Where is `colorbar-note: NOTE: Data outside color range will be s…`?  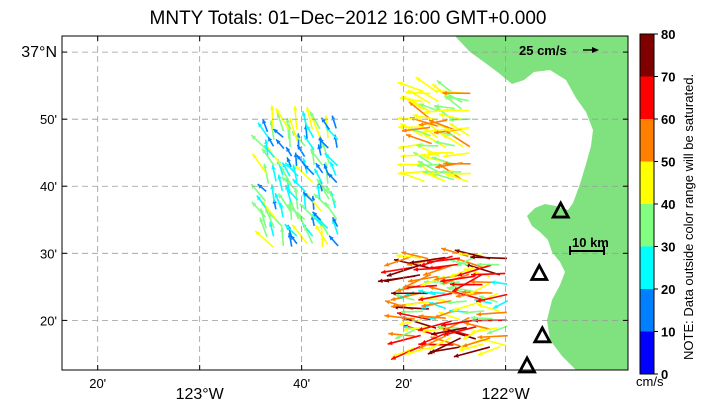 colorbar-note: NOTE: Data outside color range will be s… is located at coordinates (688, 217).